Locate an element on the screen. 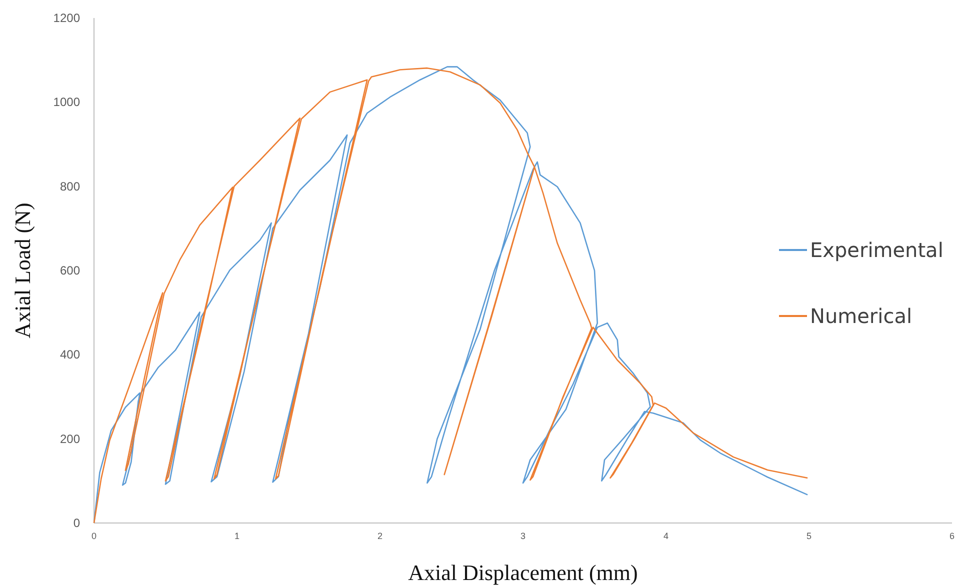 The height and width of the screenshot is (588, 964). y-tick-label: 0 is located at coordinates (76, 523).